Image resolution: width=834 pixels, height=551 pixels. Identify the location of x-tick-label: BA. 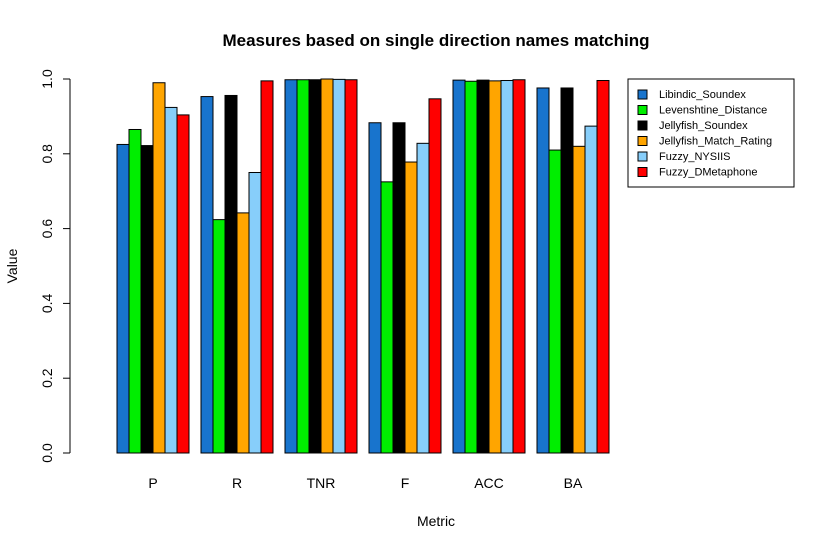
(573, 483).